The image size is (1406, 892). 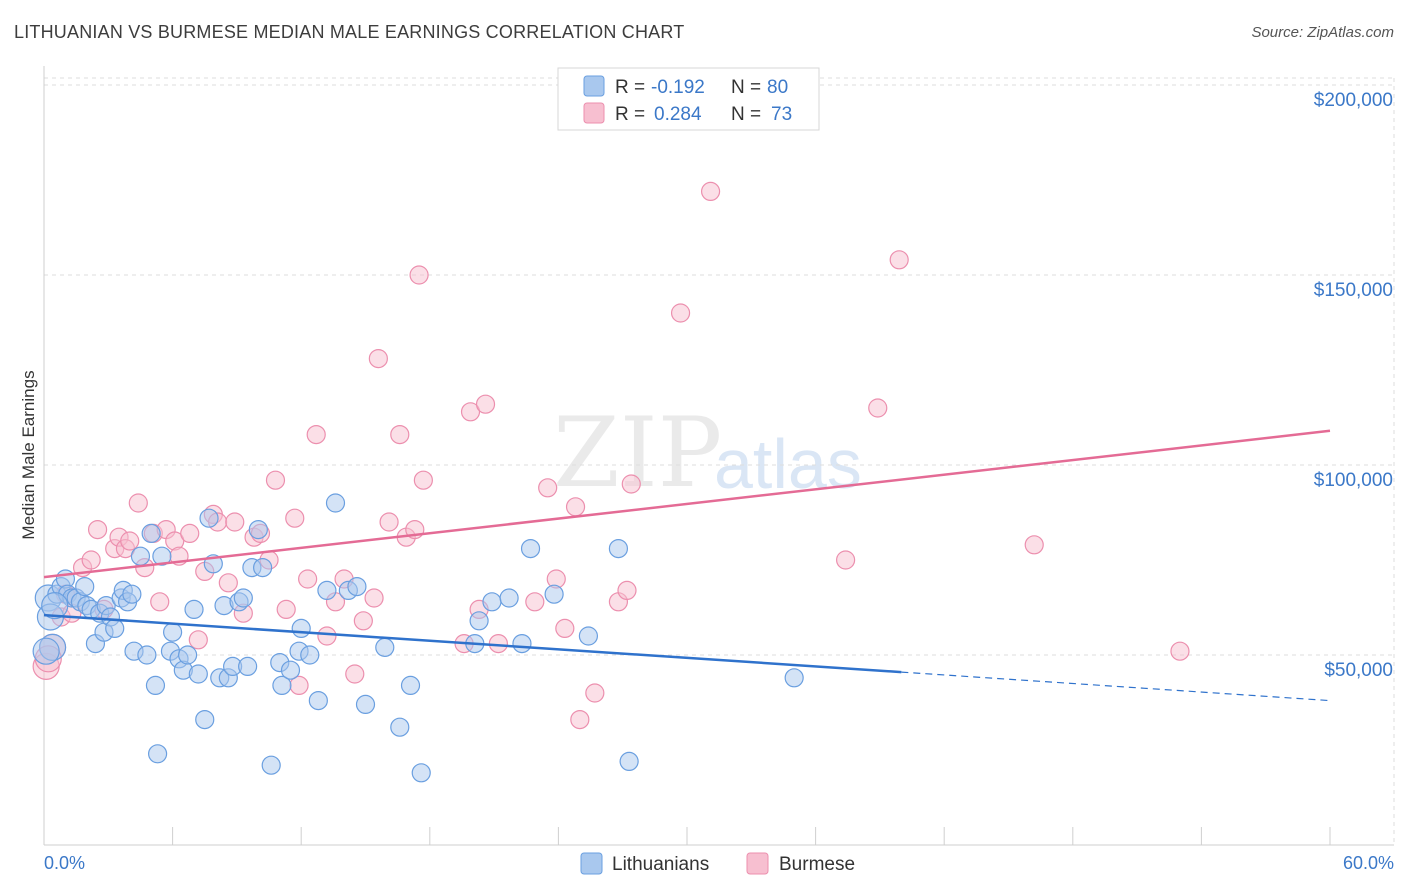 I want to click on legend-r-label-2: R =, so click(x=630, y=114).